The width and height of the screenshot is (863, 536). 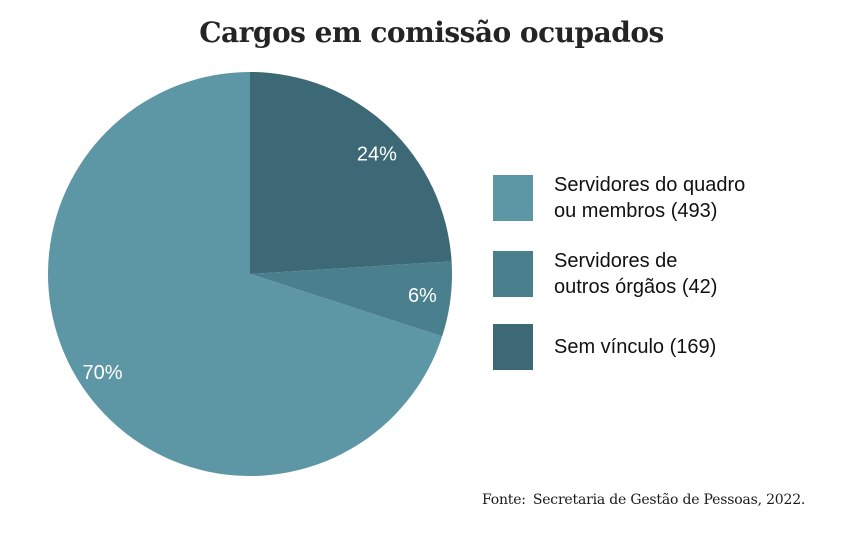 What do you see at coordinates (635, 347) in the screenshot?
I see `legend-label-sem-vinculo: Sem vínculo (169)` at bounding box center [635, 347].